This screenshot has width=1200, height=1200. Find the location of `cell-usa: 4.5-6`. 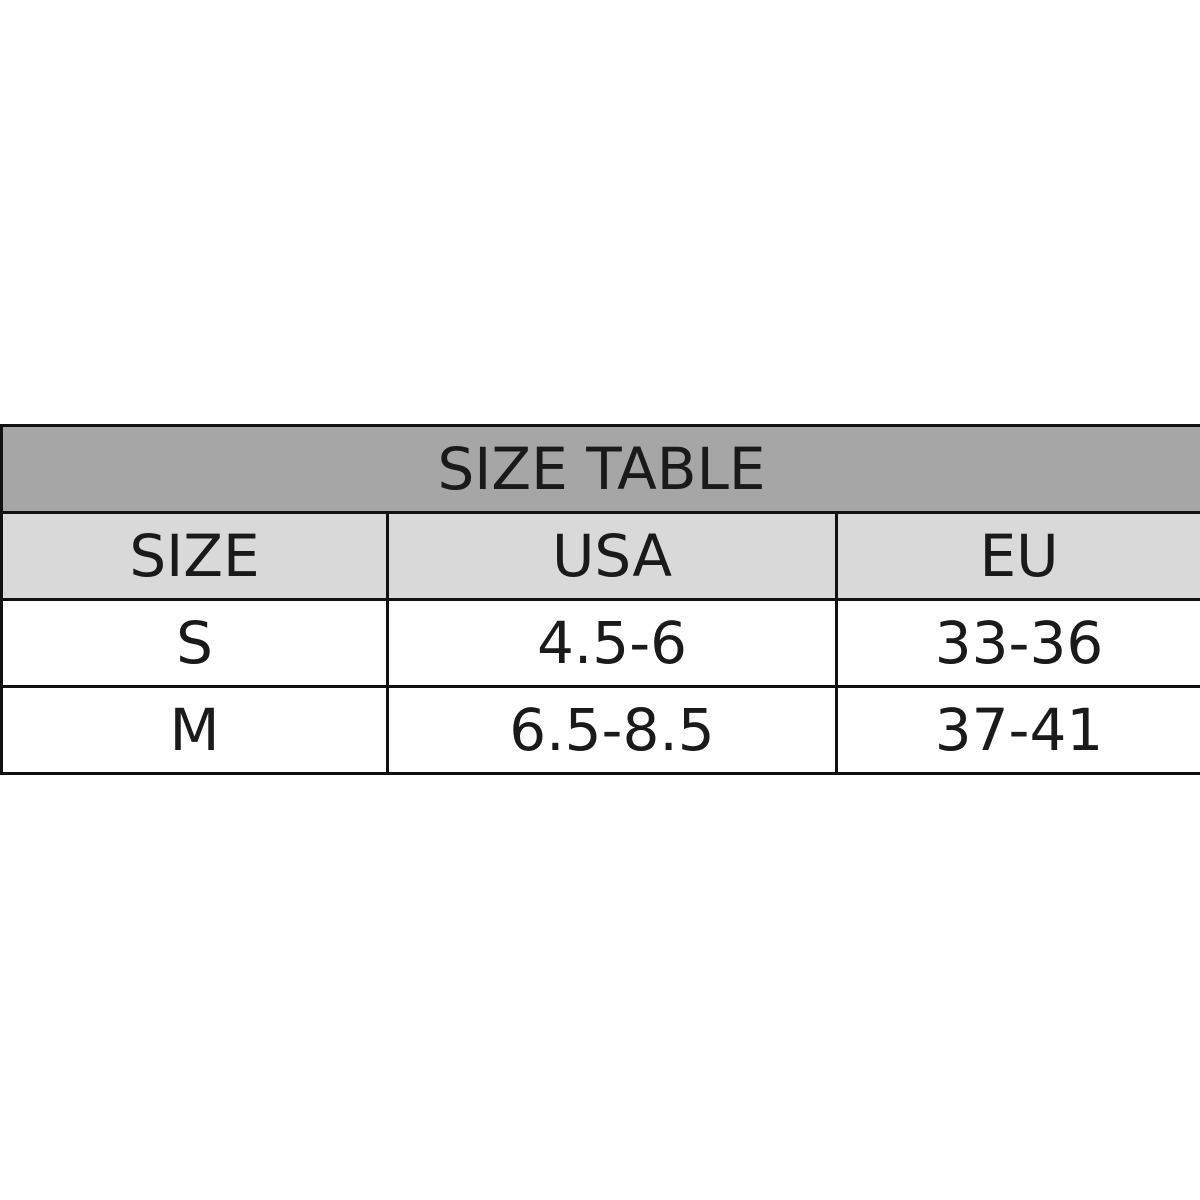

cell-usa: 4.5-6 is located at coordinates (612, 643).